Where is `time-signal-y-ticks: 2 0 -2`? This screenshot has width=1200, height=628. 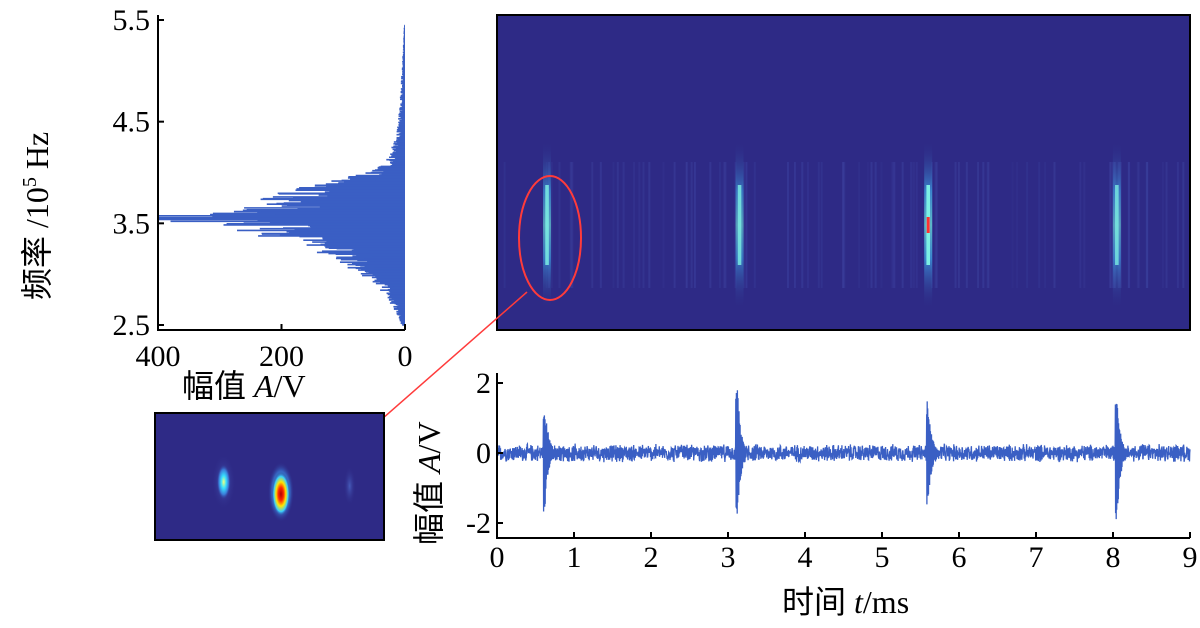
time-signal-y-ticks: 2 0 -2 is located at coordinates (484, 453).